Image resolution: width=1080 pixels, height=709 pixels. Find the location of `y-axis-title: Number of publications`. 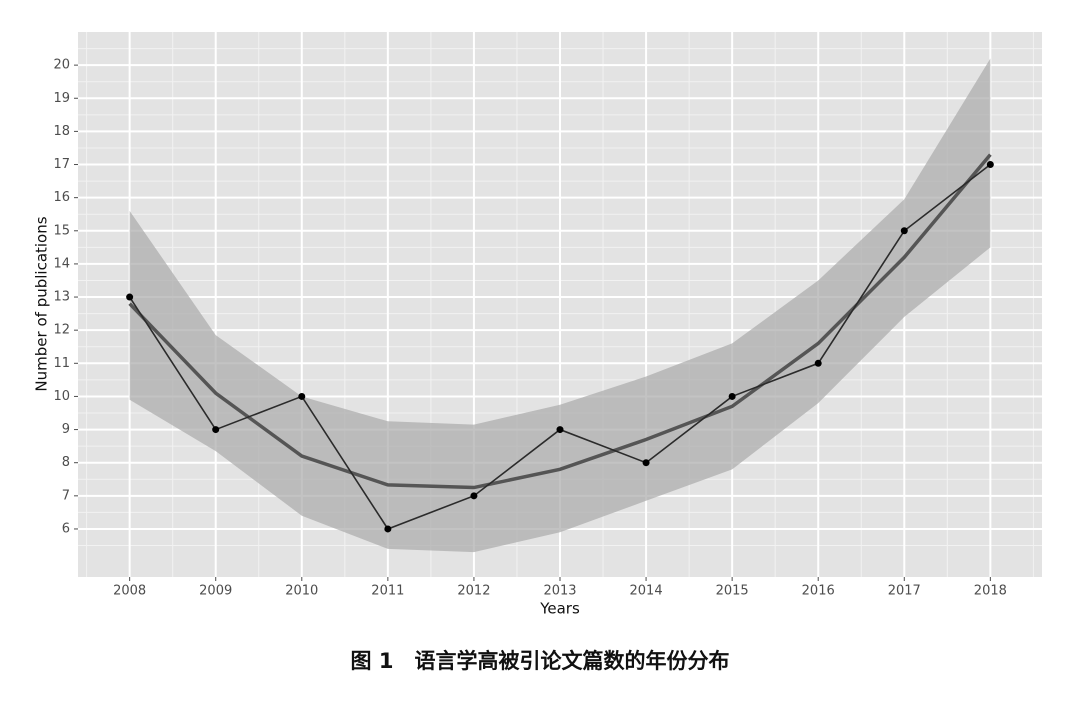

y-axis-title: Number of publications is located at coordinates (42, 303).